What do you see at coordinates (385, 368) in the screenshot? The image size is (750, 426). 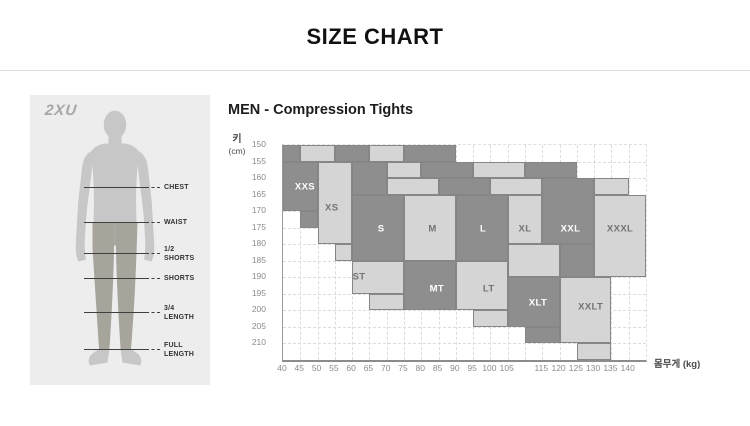 I see `x-tick-70: 70` at bounding box center [385, 368].